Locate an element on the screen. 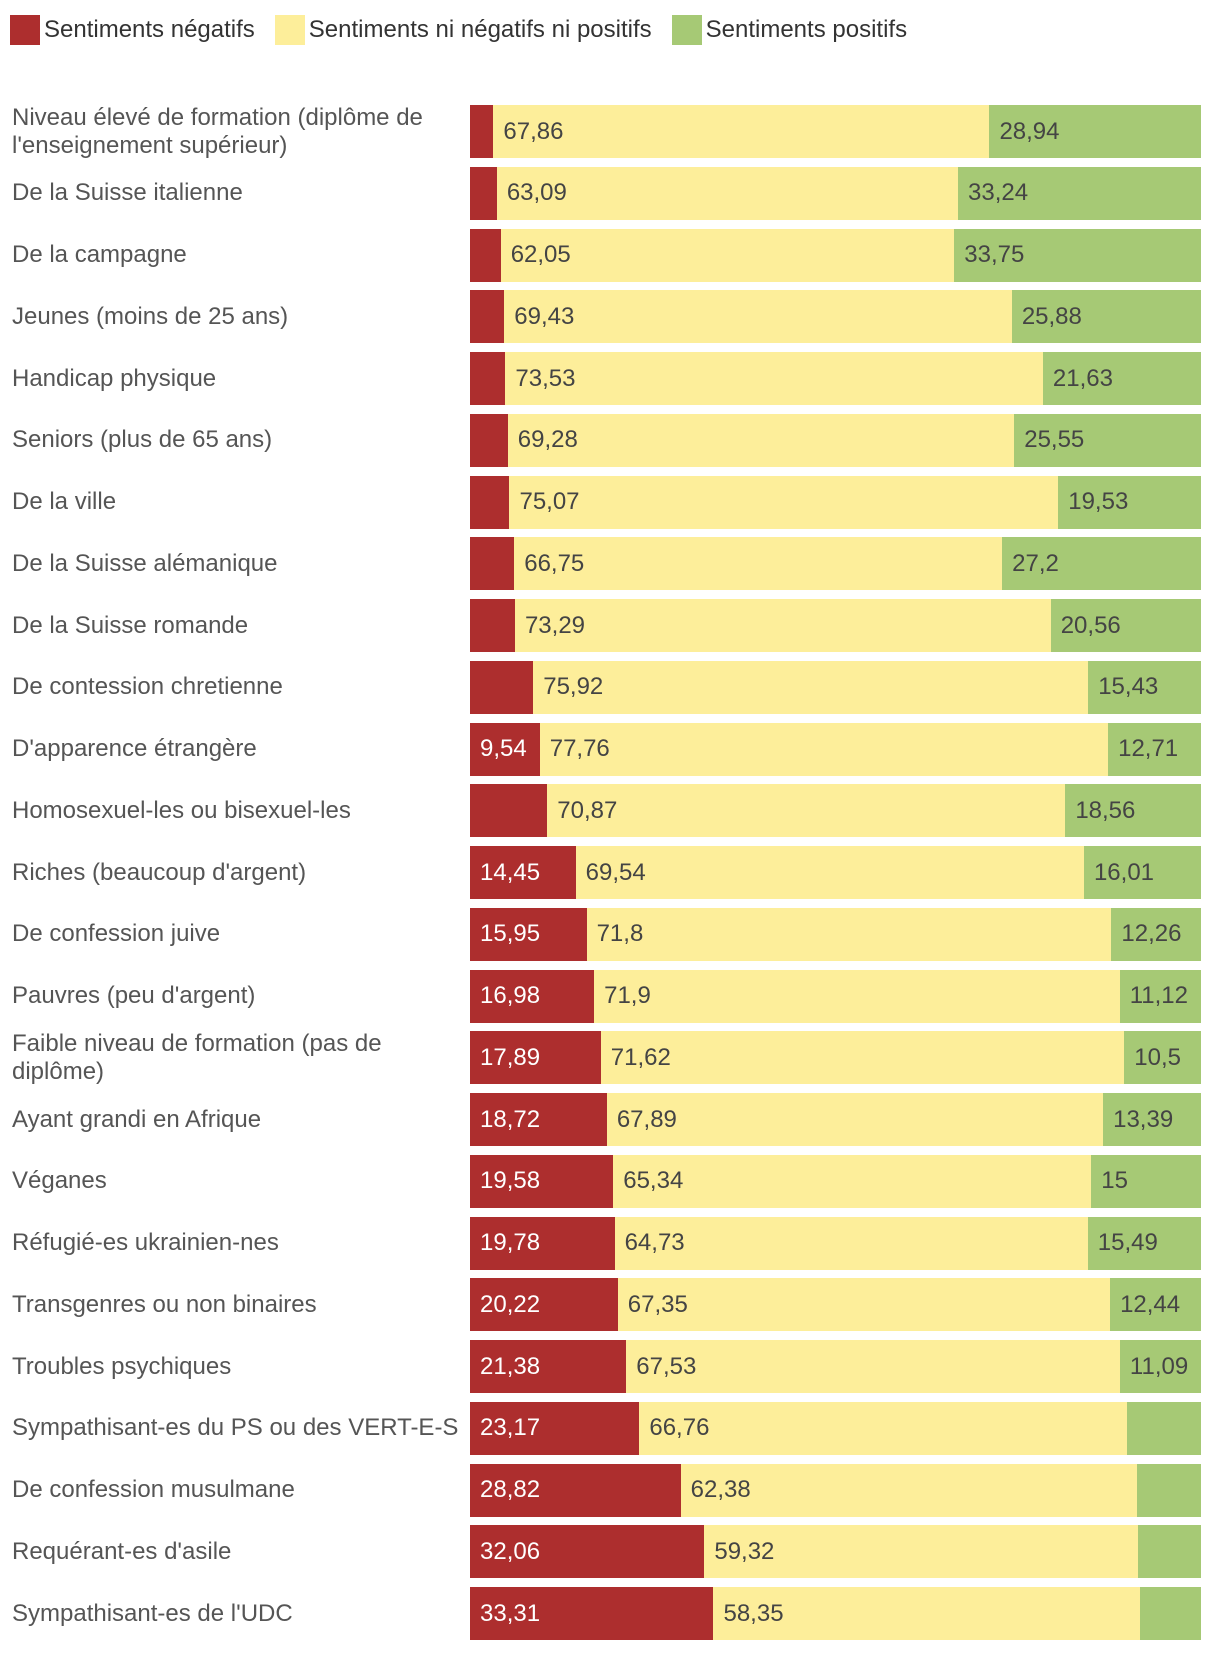  category-label: Transgenres ou non binaires is located at coordinates (164, 1304).